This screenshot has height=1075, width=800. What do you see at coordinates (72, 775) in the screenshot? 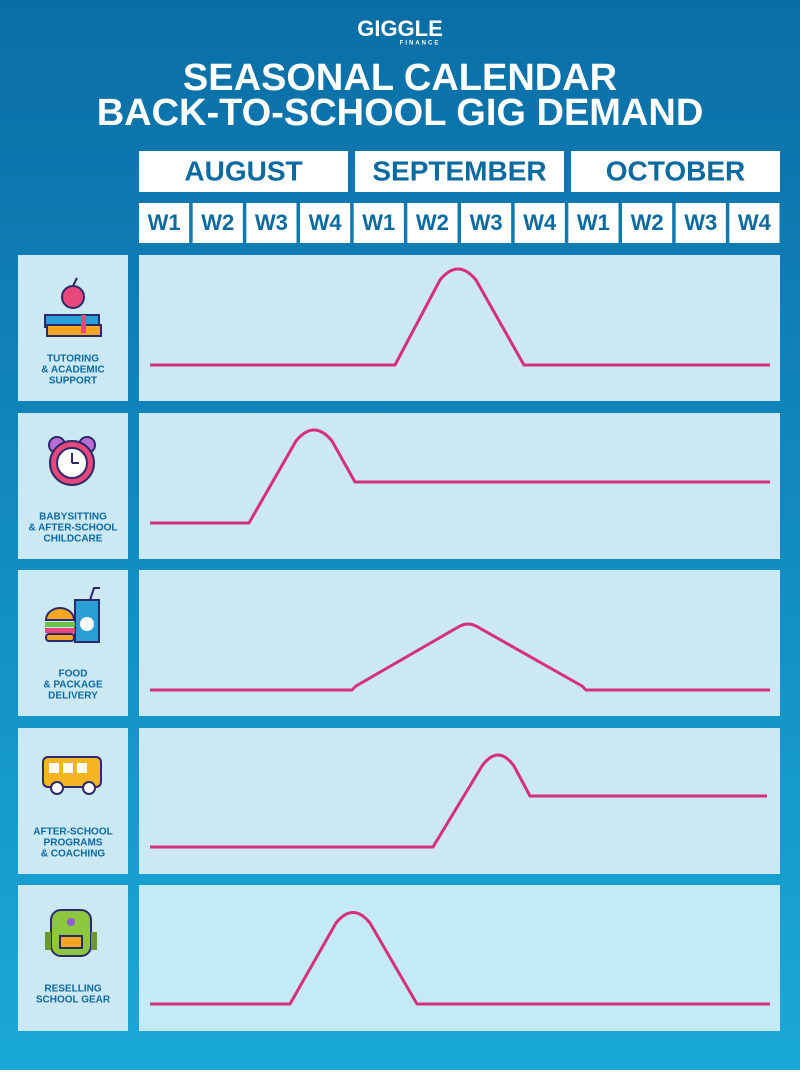
I see `bus-icon` at bounding box center [72, 775].